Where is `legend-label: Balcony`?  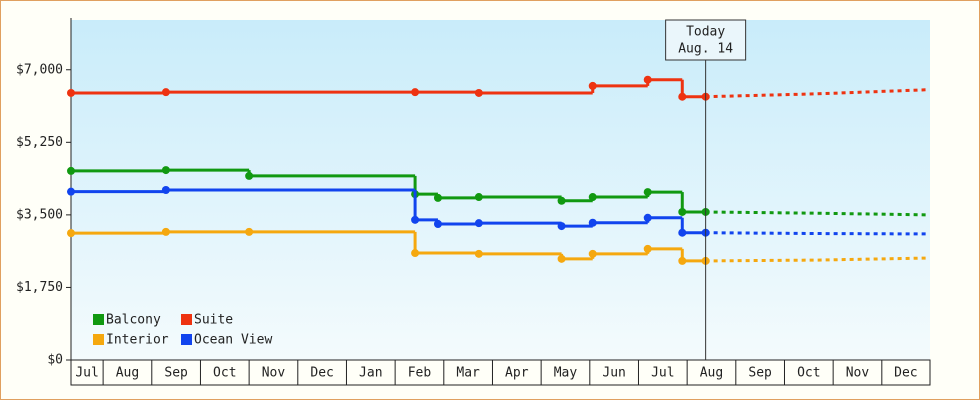
legend-label: Balcony is located at coordinates (133, 320).